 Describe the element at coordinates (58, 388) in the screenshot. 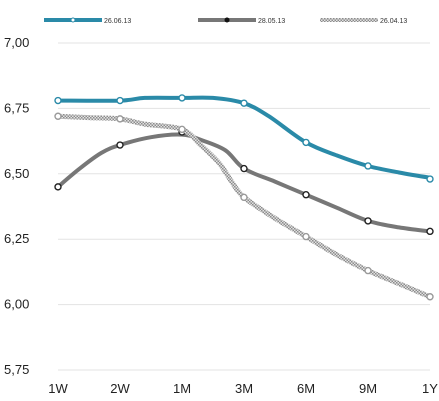

I see `x-tick-label: 1W` at that location.